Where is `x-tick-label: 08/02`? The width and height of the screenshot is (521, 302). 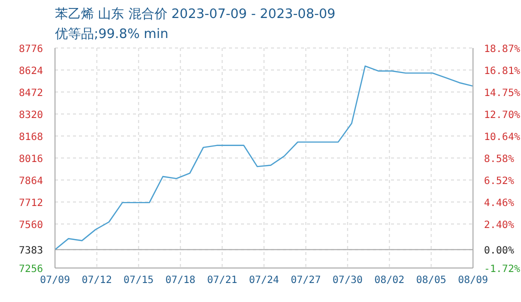
x-tick-label: 08/02 is located at coordinates (389, 280).